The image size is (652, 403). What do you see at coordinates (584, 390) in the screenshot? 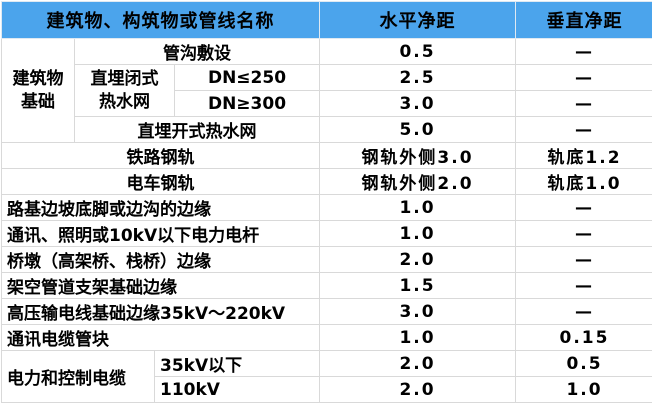
I see `vertical-value: 1.0` at bounding box center [584, 390].